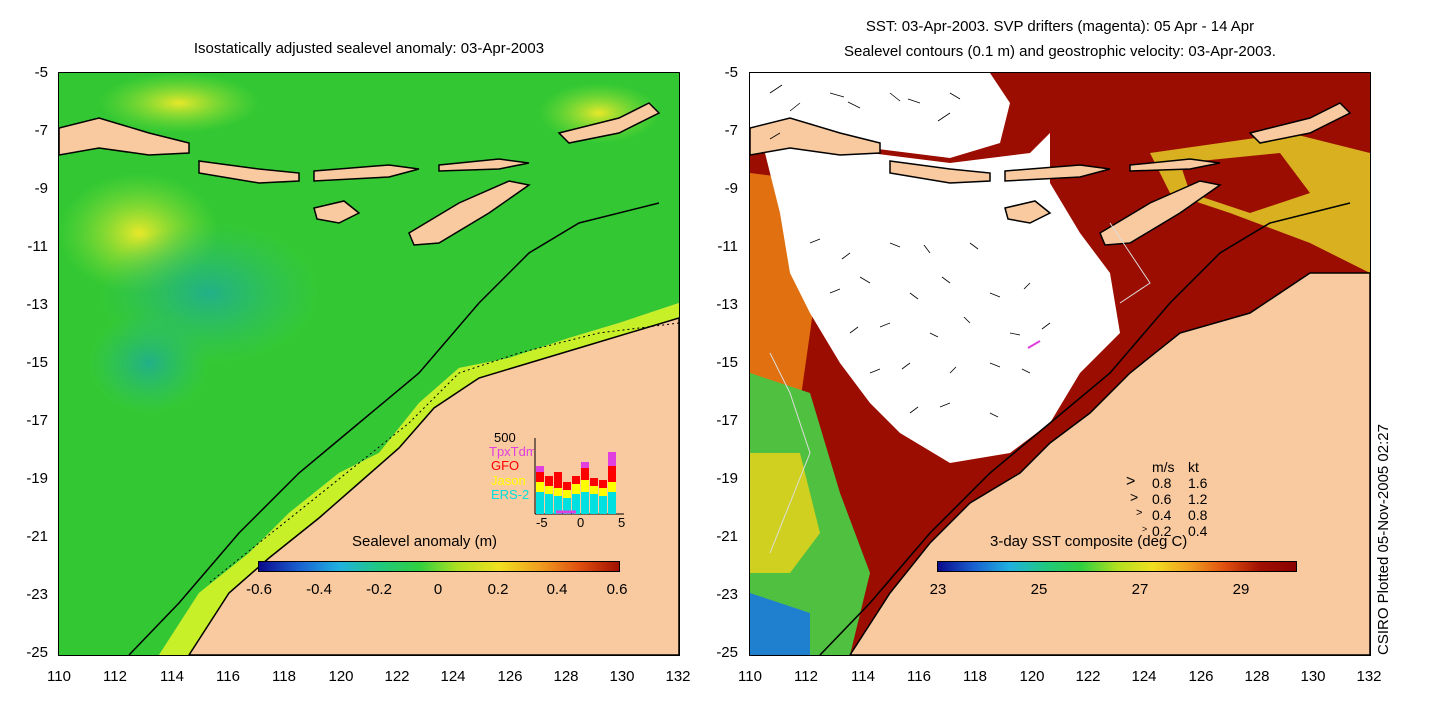  I want to click on legend-kt: 1.2, so click(1198, 499).